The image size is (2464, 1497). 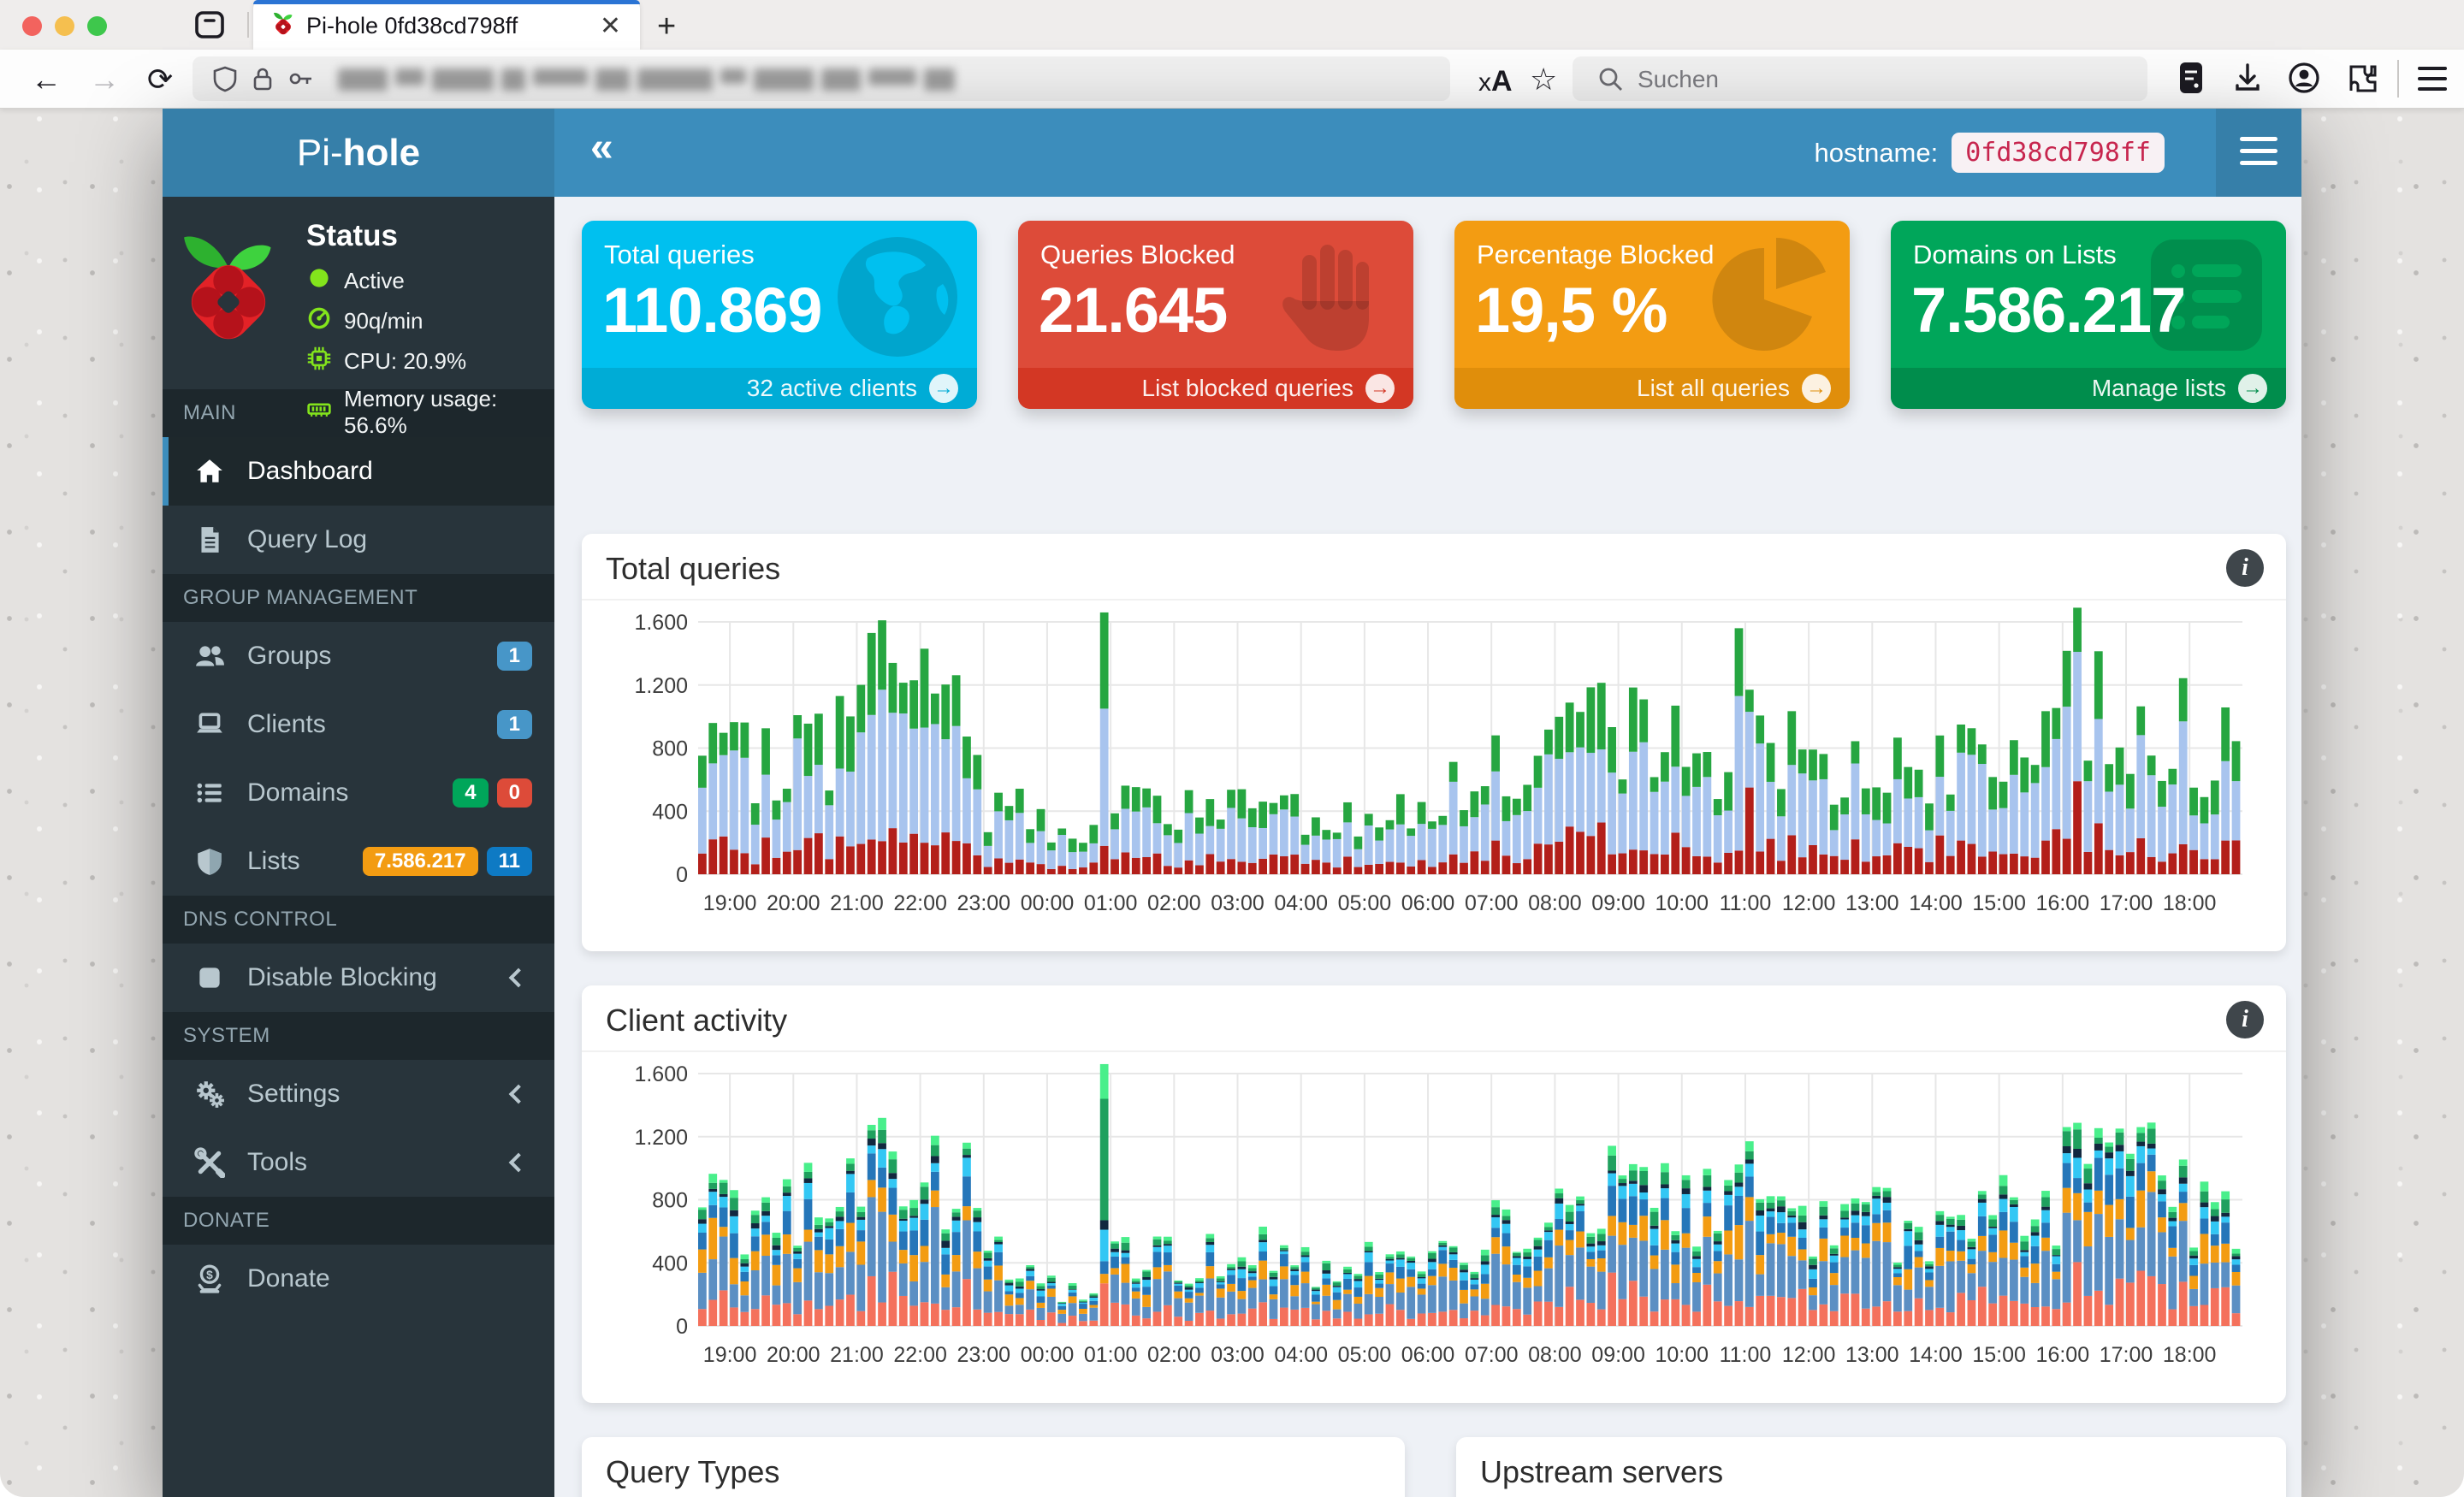 What do you see at coordinates (358, 724) in the screenshot?
I see `sidebar-item-clients: Clients 1` at bounding box center [358, 724].